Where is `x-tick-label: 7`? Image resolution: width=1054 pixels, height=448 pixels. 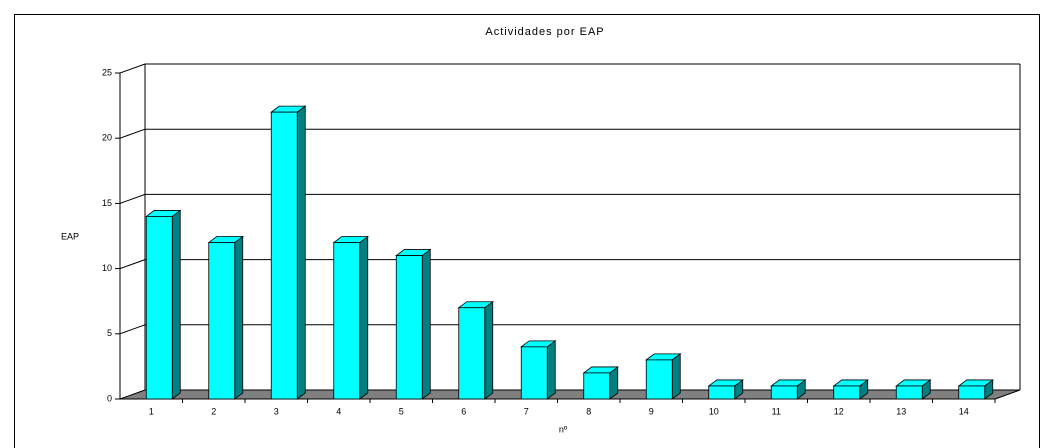 x-tick-label: 7 is located at coordinates (526, 411).